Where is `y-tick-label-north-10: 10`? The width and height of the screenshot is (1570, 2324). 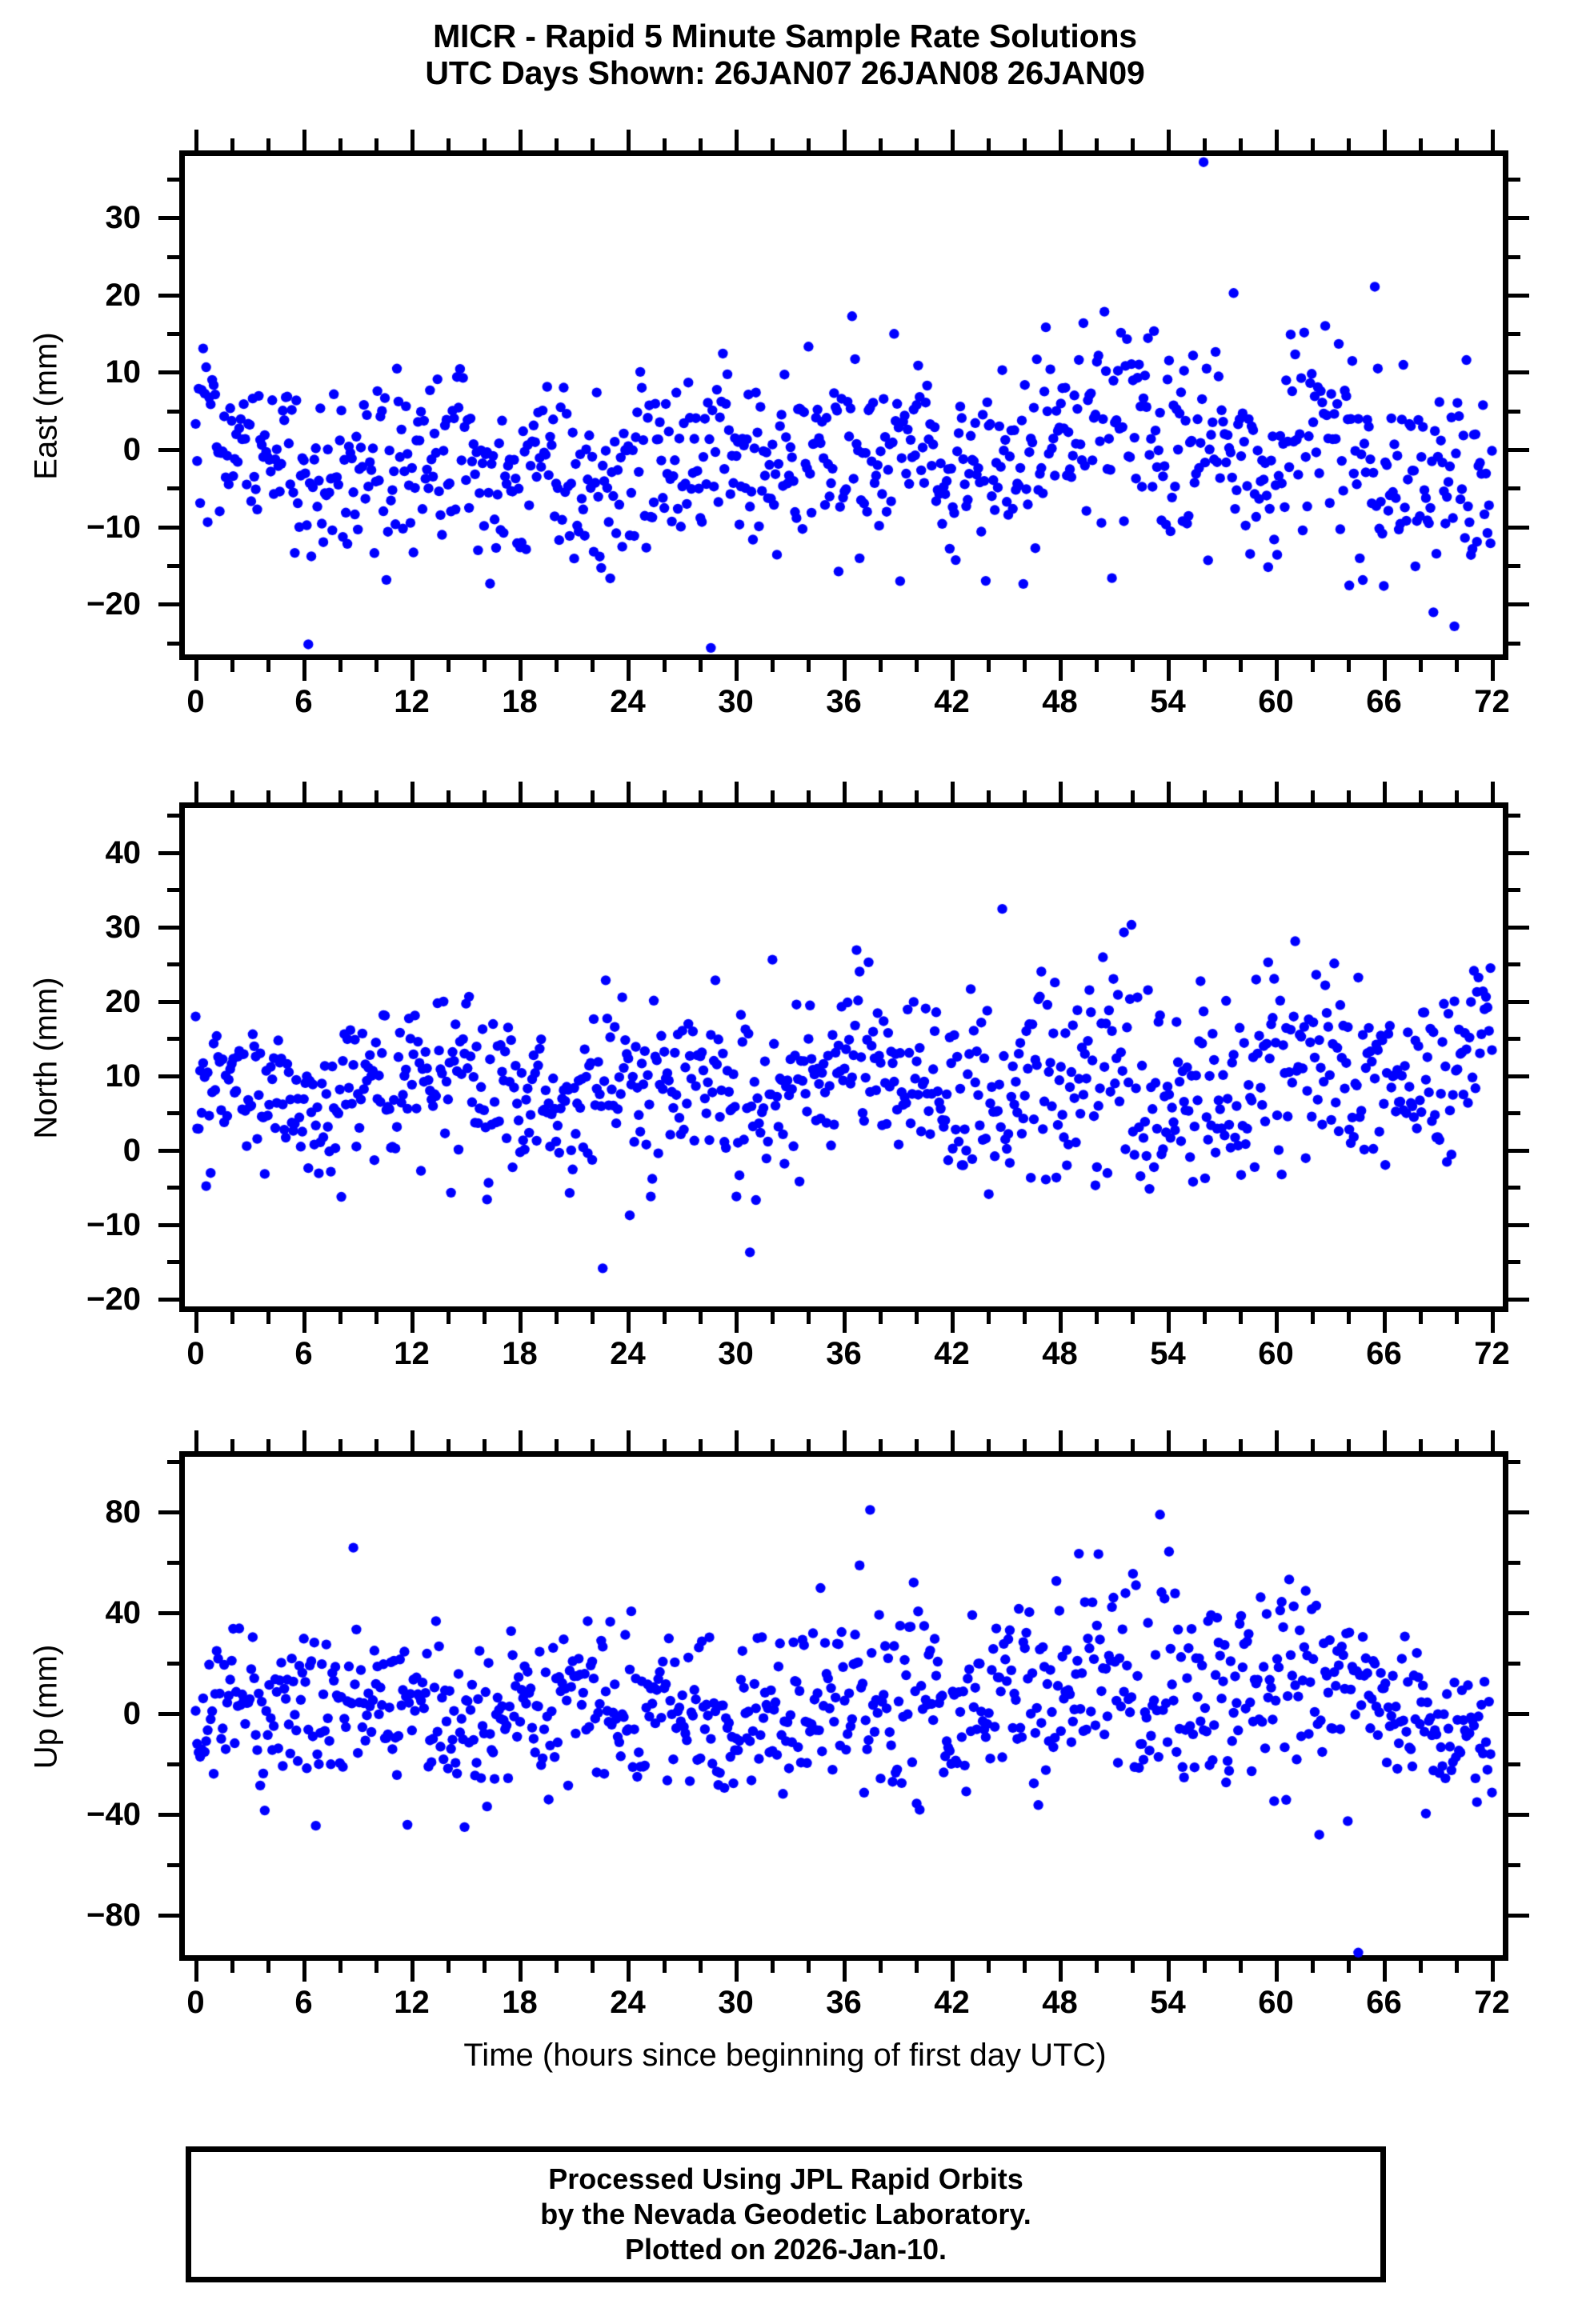 y-tick-label-north-10: 10 is located at coordinates (123, 1076).